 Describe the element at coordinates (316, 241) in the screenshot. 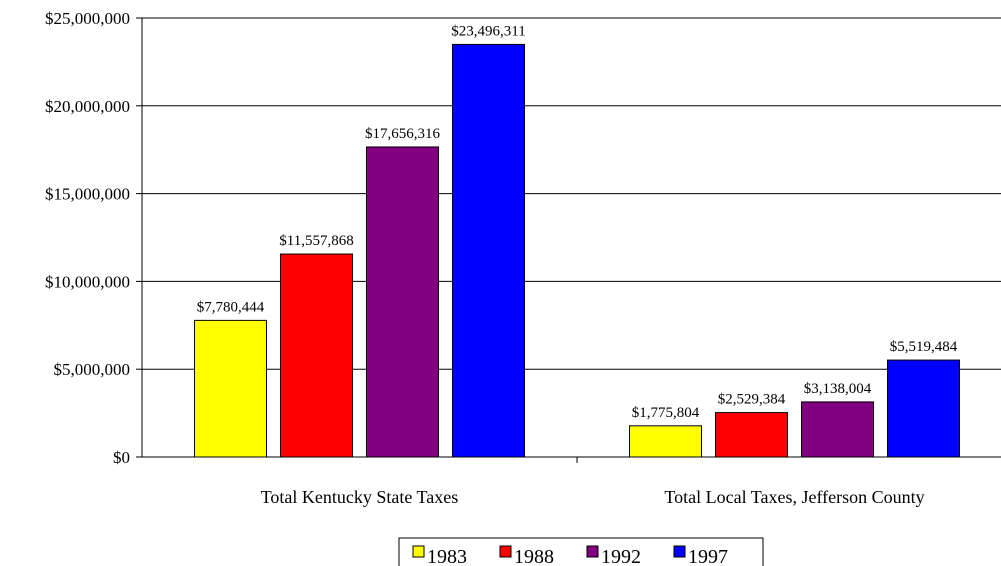

I see `data-label-1988: $11,557,868` at that location.